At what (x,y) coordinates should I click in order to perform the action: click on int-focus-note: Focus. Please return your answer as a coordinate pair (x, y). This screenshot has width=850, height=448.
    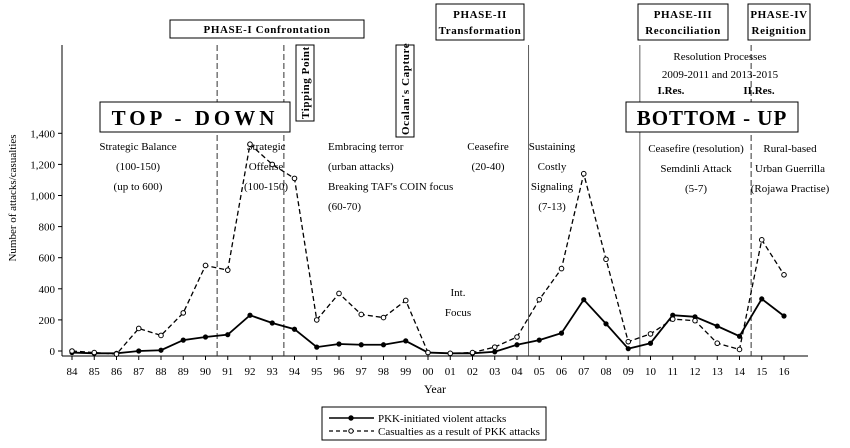
    Looking at the image, I should click on (458, 313).